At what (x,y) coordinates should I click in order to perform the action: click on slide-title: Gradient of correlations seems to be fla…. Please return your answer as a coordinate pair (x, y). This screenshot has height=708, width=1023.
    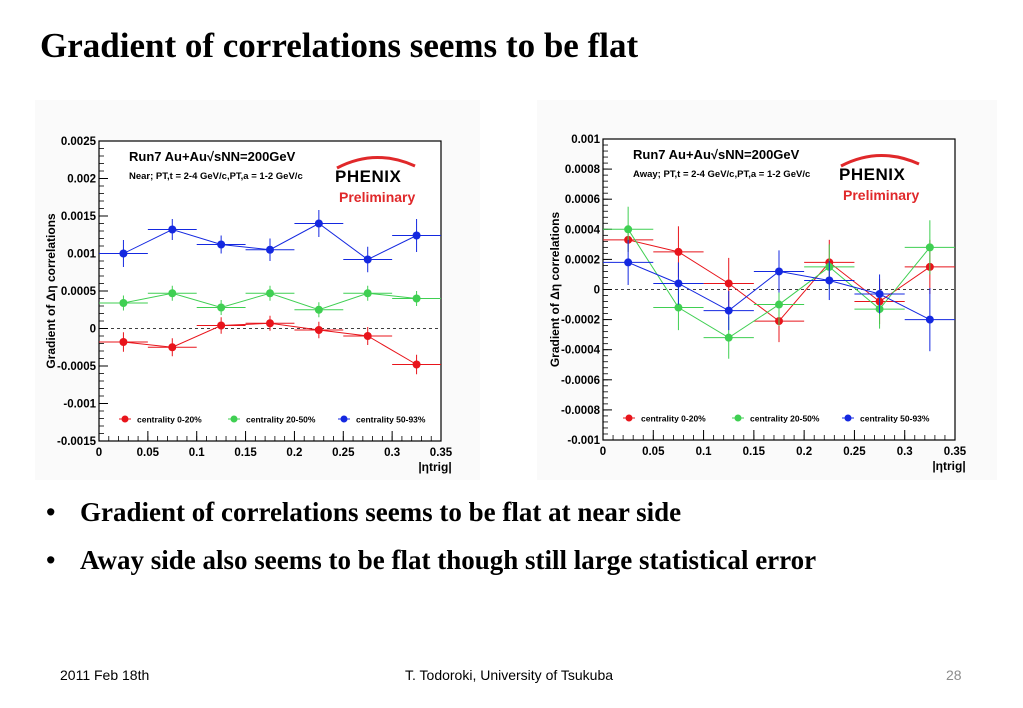
    Looking at the image, I should click on (339, 45).